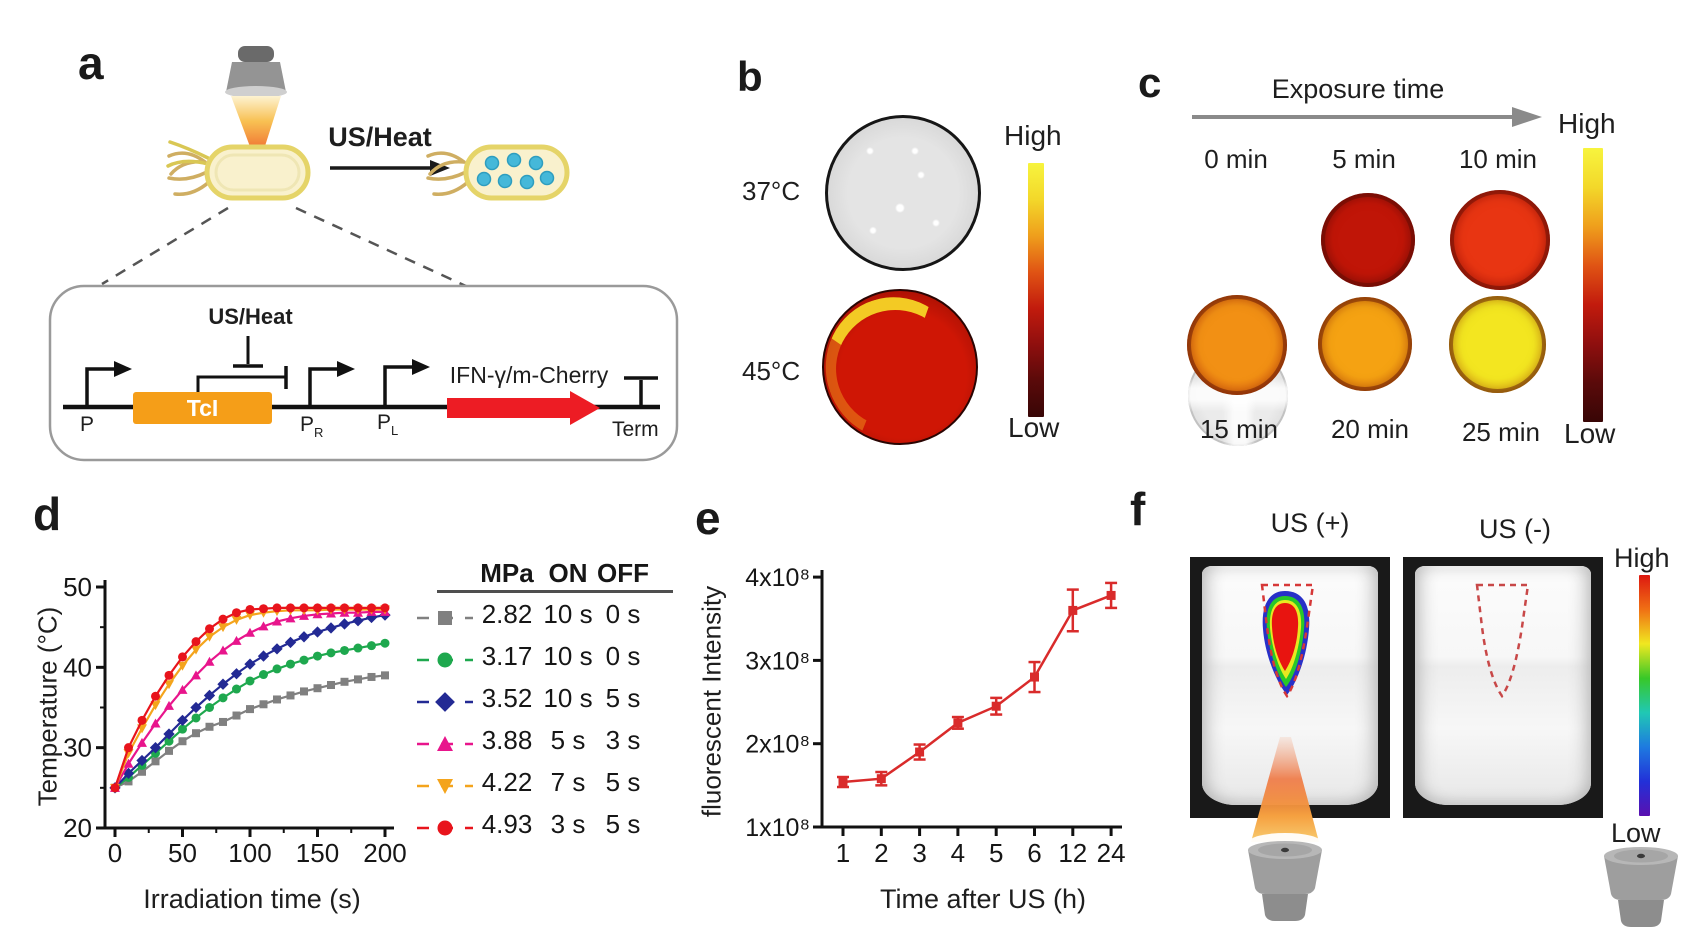 This screenshot has width=1704, height=938. I want to click on svg-text: 5, so click(996, 853).